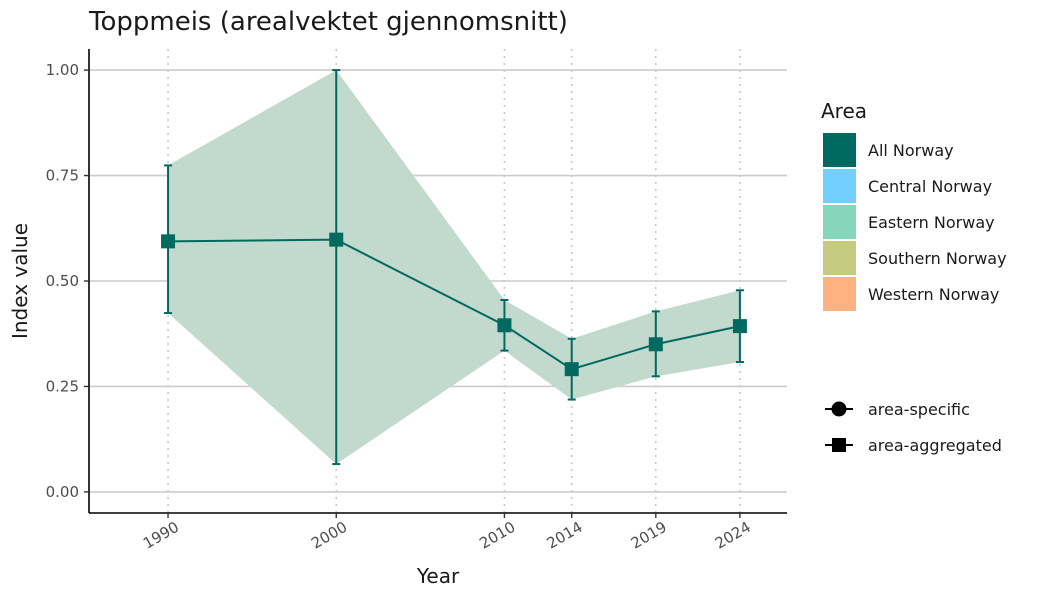 This screenshot has height=600, width=1050. I want to click on legend-label: Central Norway, so click(930, 186).